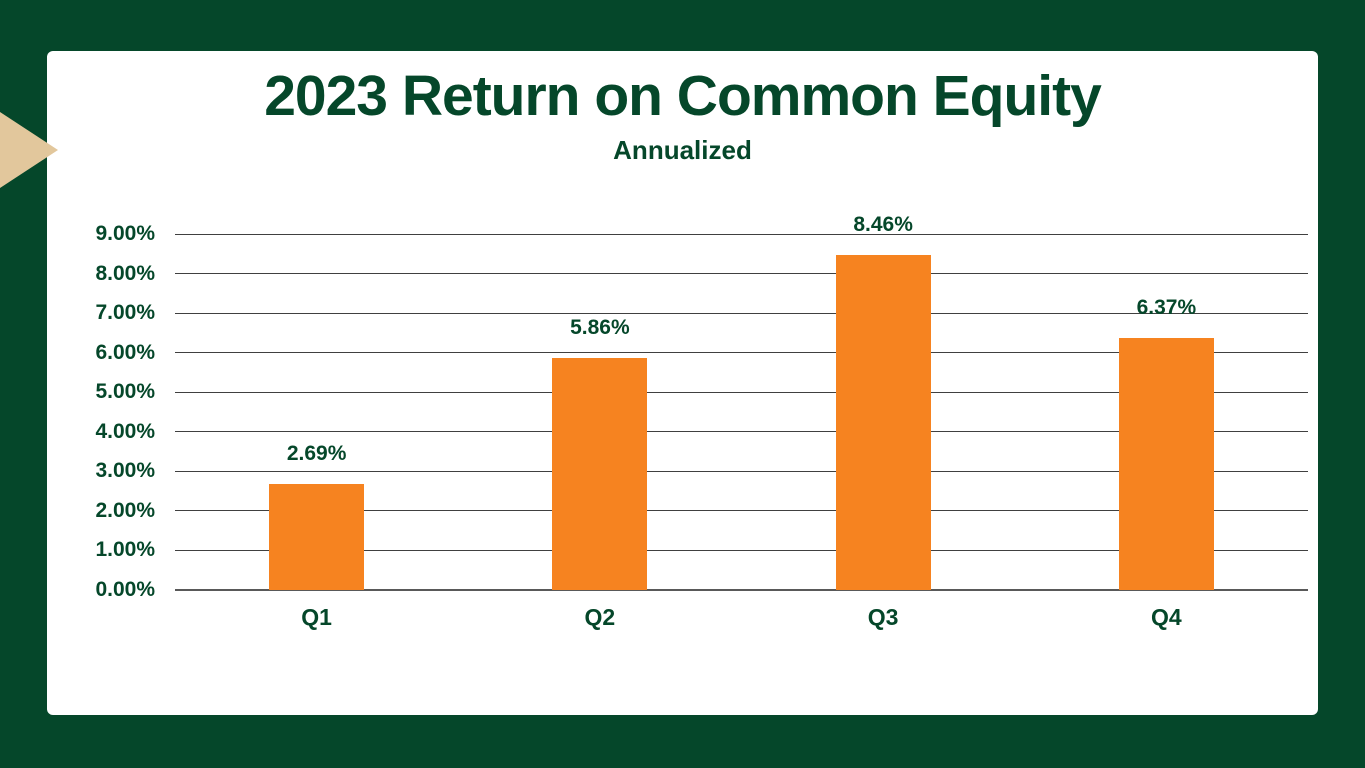  Describe the element at coordinates (600, 474) in the screenshot. I see `bar-q2` at that location.